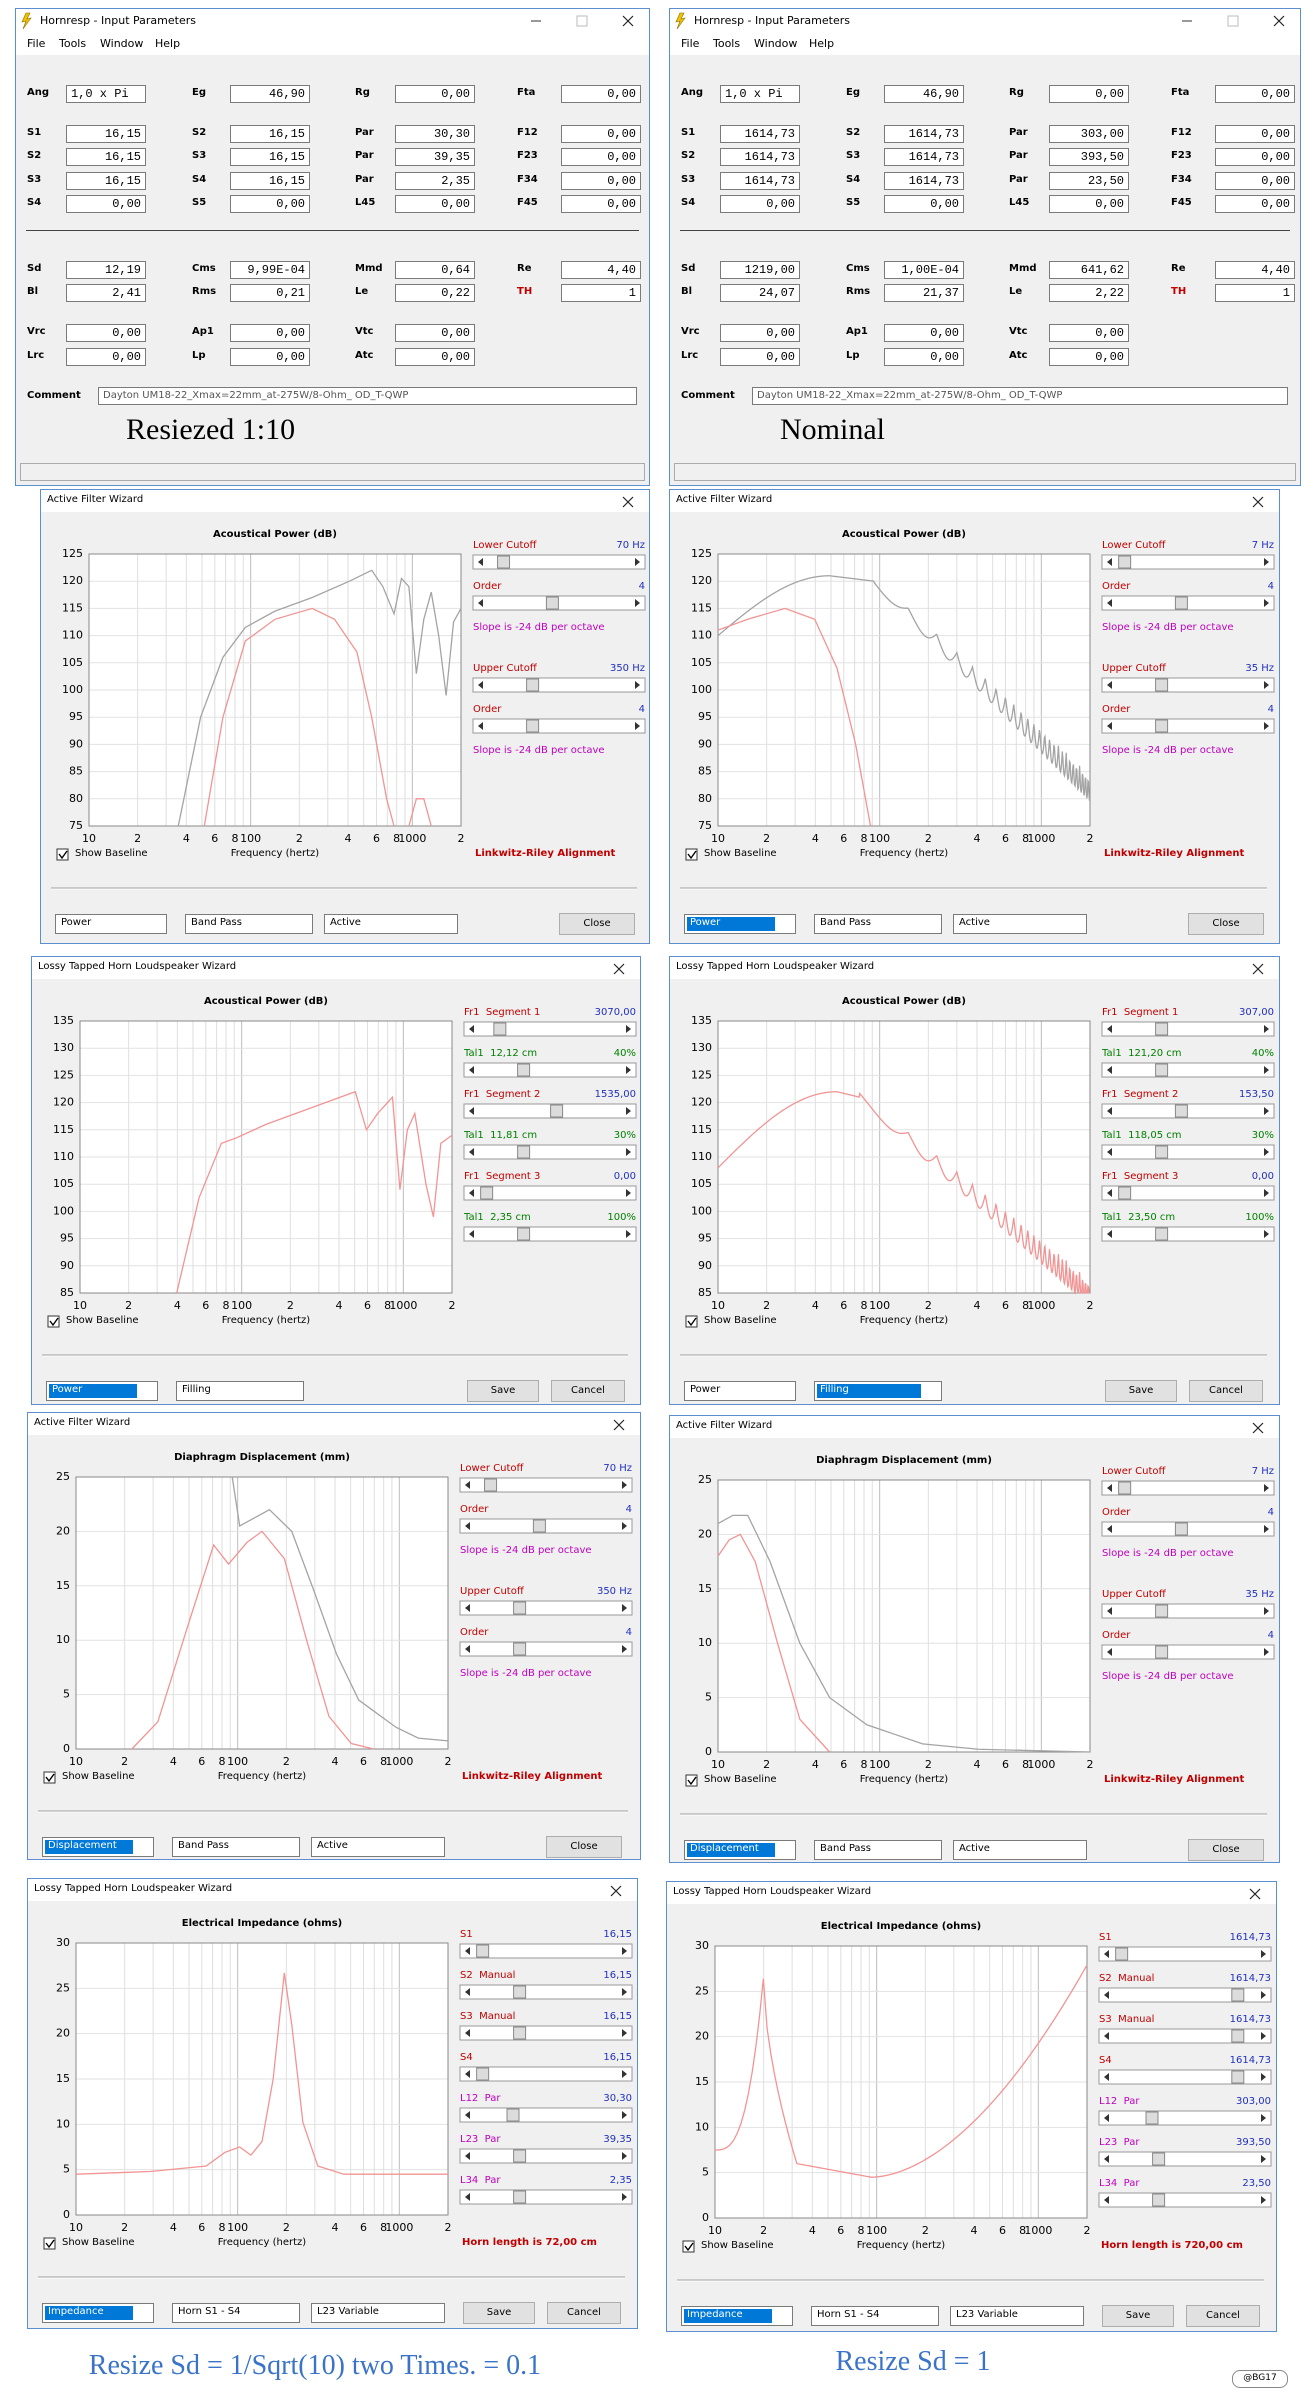  I want to click on field-value: 1, so click(601, 293).